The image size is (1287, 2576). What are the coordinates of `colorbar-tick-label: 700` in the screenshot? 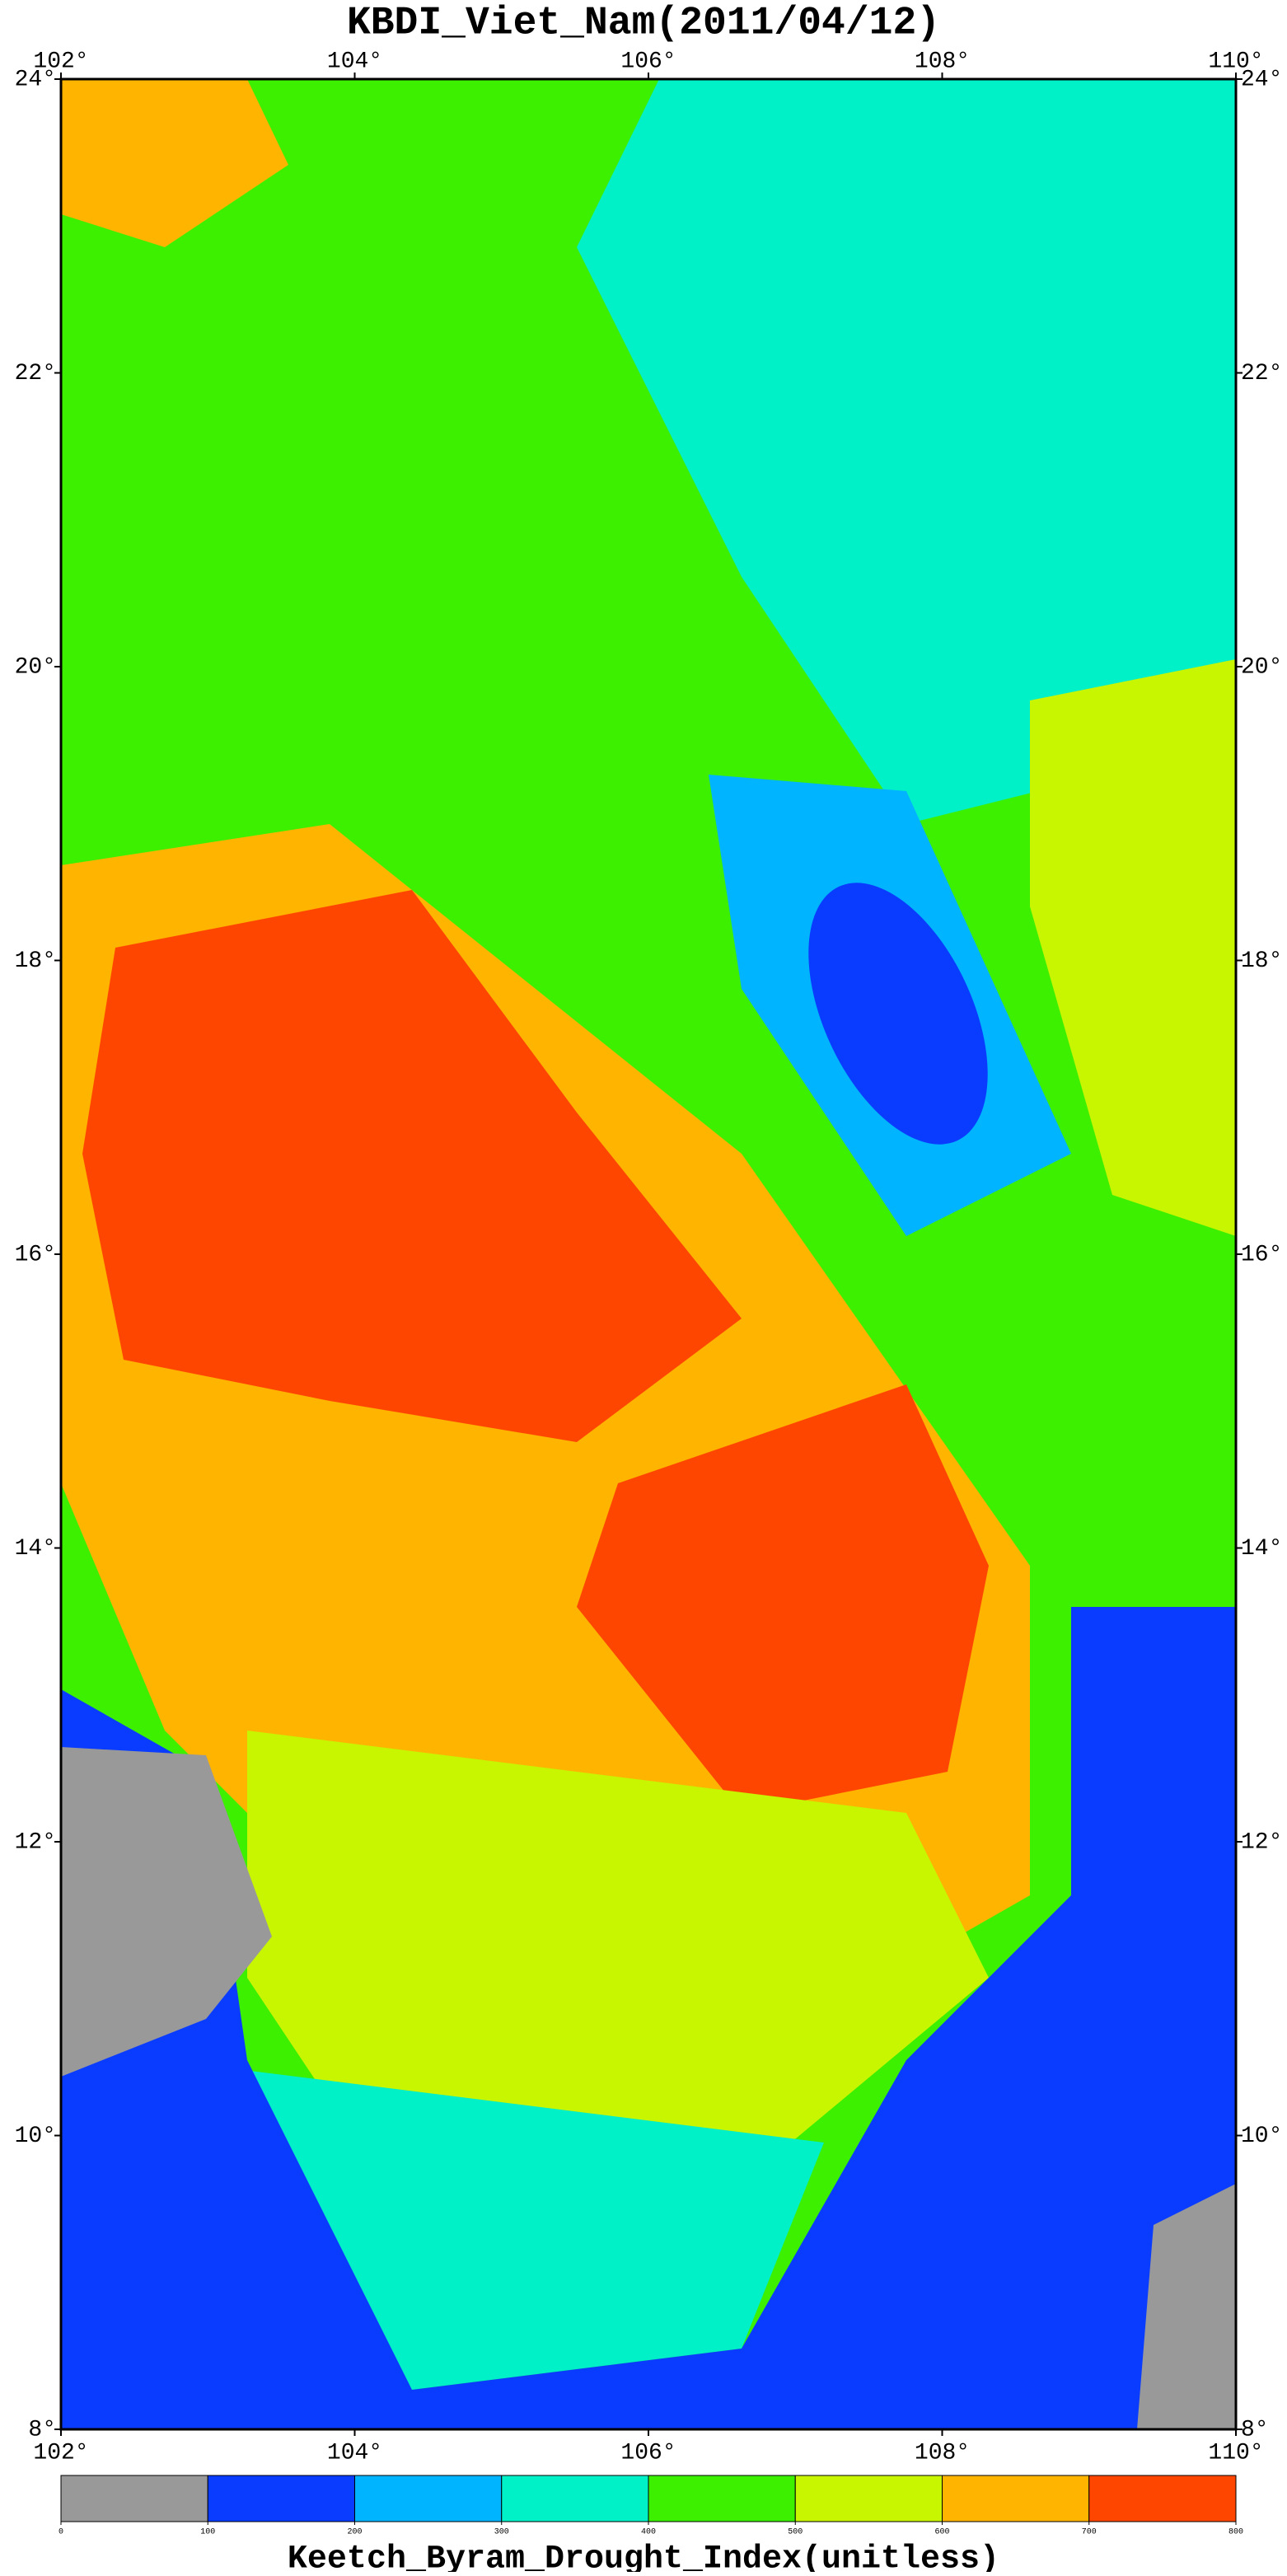 It's located at (1089, 2532).